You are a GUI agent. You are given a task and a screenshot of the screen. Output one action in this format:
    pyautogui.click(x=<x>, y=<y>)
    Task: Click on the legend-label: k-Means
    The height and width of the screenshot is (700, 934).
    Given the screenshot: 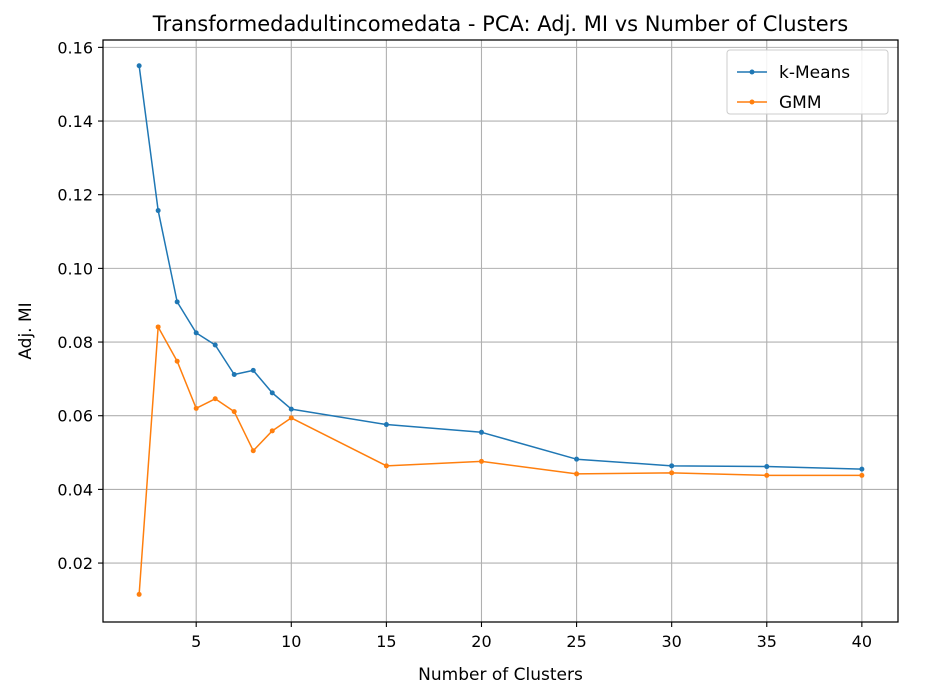 What is the action you would take?
    pyautogui.click(x=814, y=73)
    